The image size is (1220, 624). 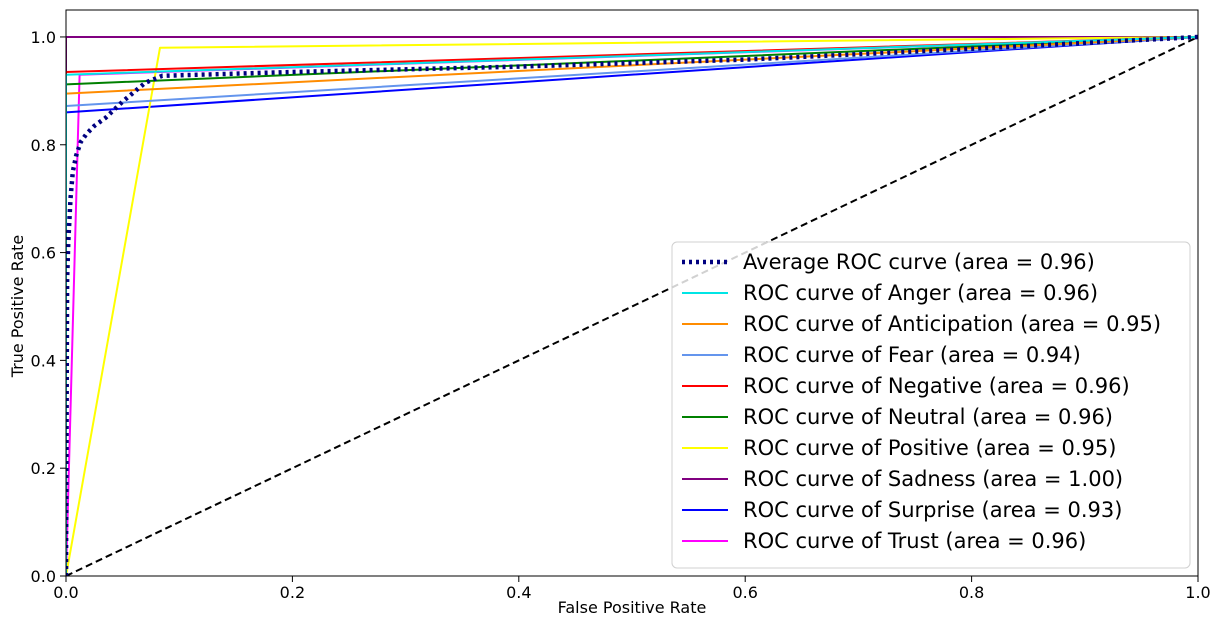 I want to click on y-tick-label: 0.0, so click(x=43, y=576).